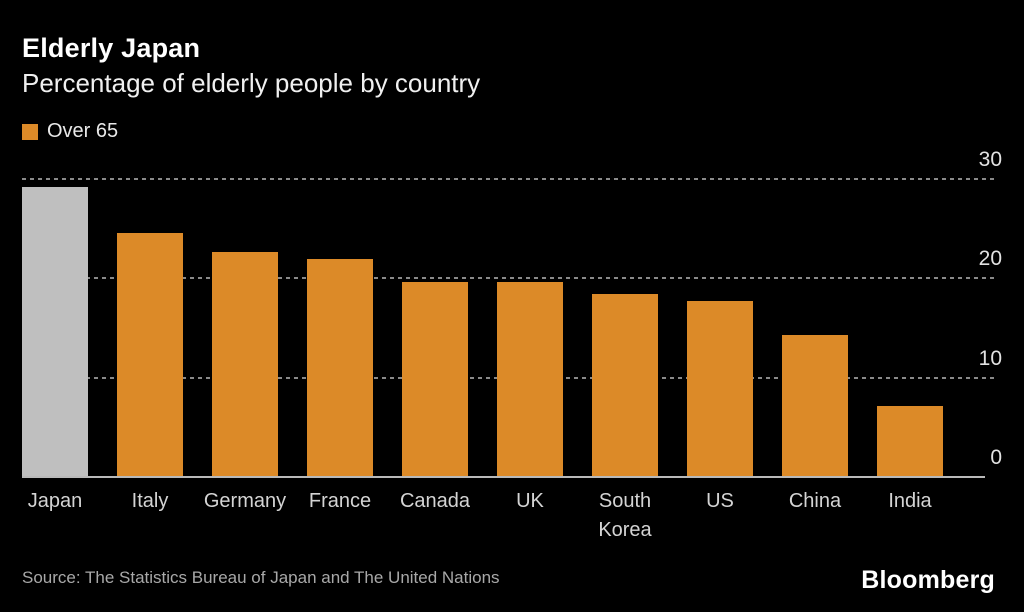 This screenshot has height=612, width=1024. What do you see at coordinates (910, 501) in the screenshot?
I see `x-axis-label-india: India` at bounding box center [910, 501].